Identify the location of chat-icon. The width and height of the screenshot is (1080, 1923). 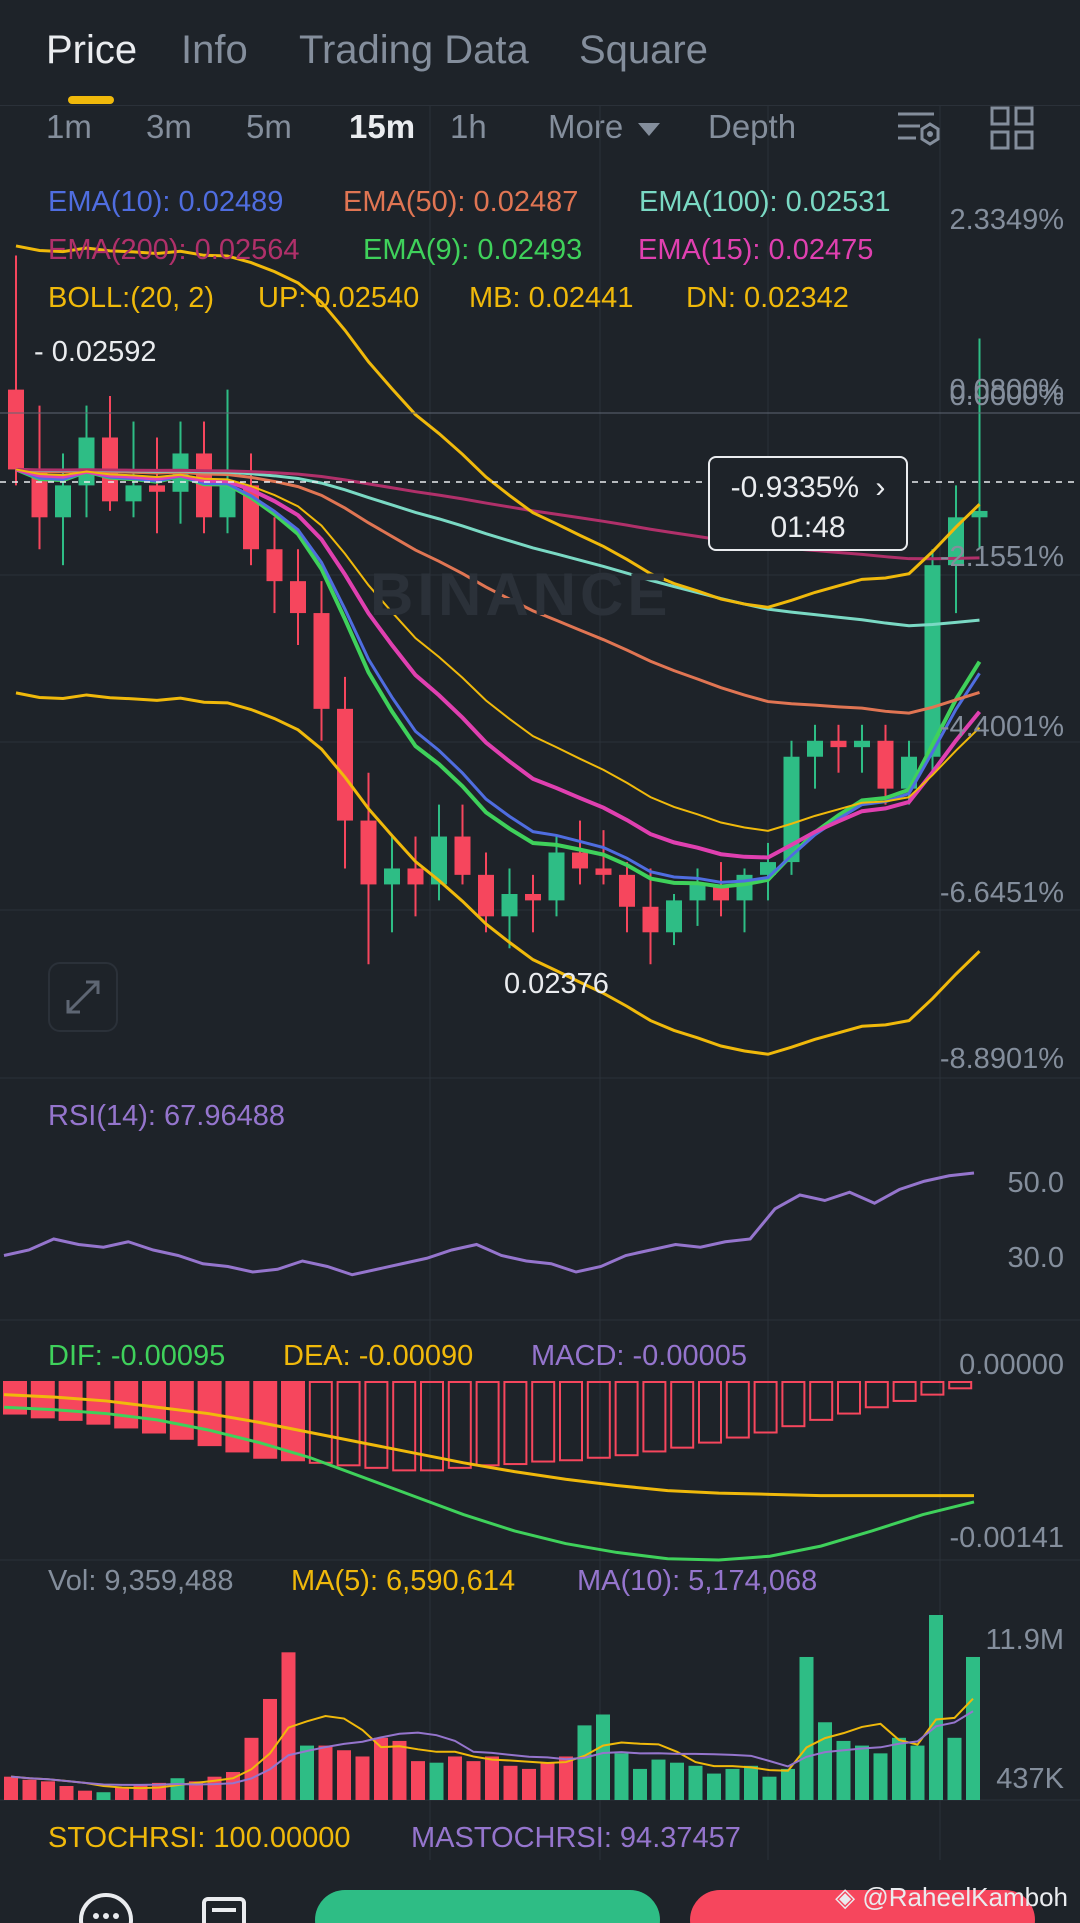
(106, 1907).